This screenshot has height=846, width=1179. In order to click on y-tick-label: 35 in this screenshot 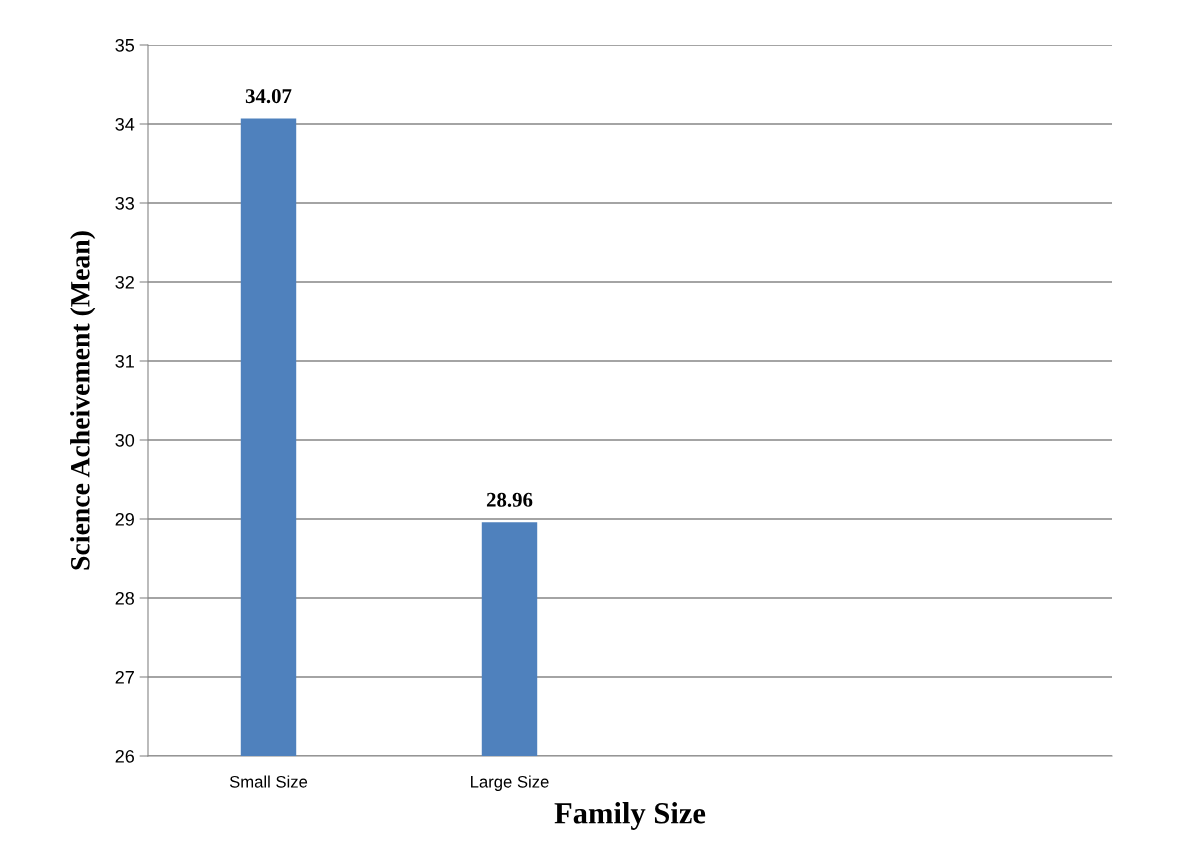, I will do `click(125, 45)`.